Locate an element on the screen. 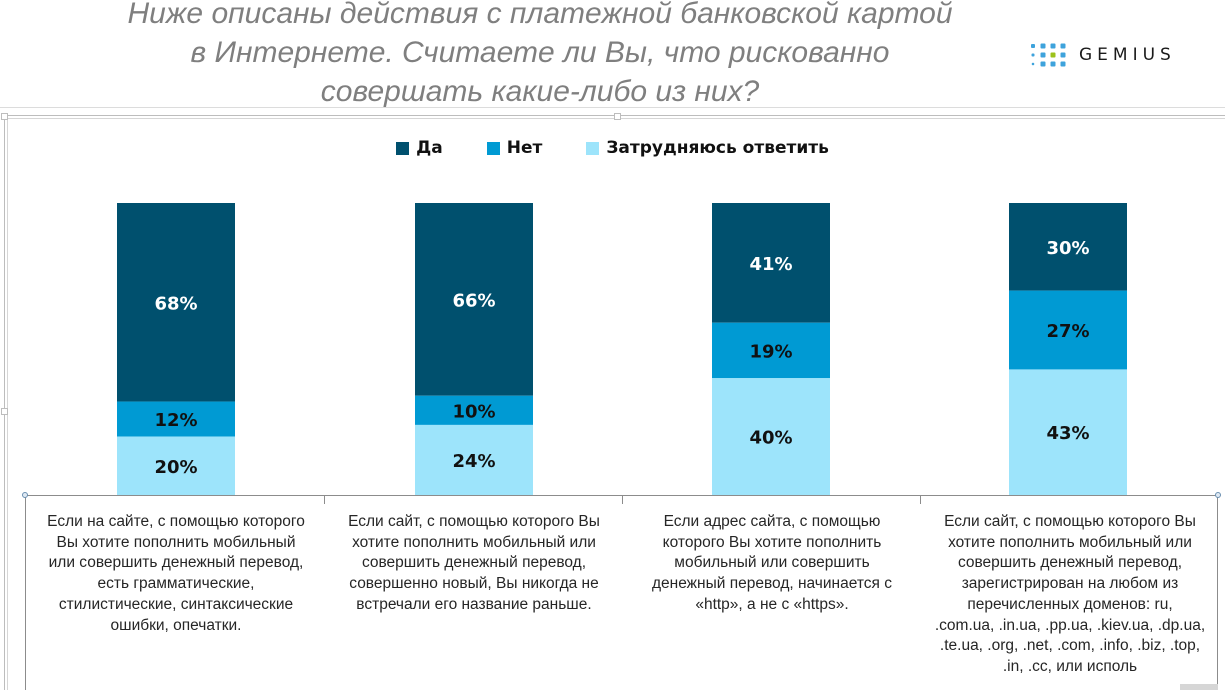 The width and height of the screenshot is (1225, 690). data-label: 20% is located at coordinates (175, 467).